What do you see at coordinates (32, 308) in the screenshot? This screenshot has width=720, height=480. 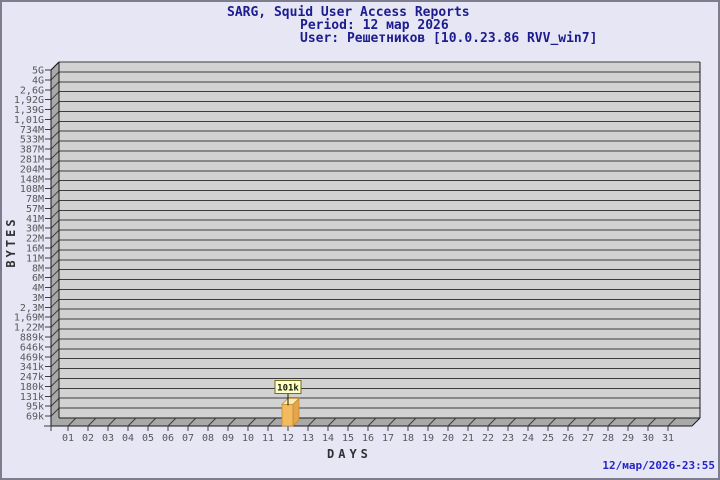 I see `y-tick-label: 2,3M` at bounding box center [32, 308].